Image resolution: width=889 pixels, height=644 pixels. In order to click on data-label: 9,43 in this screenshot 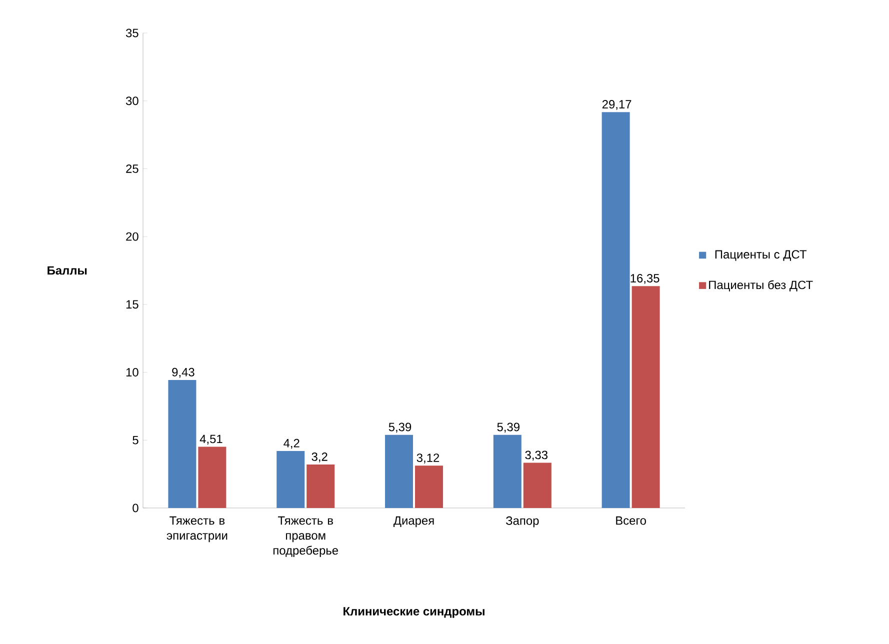, I will do `click(183, 373)`.